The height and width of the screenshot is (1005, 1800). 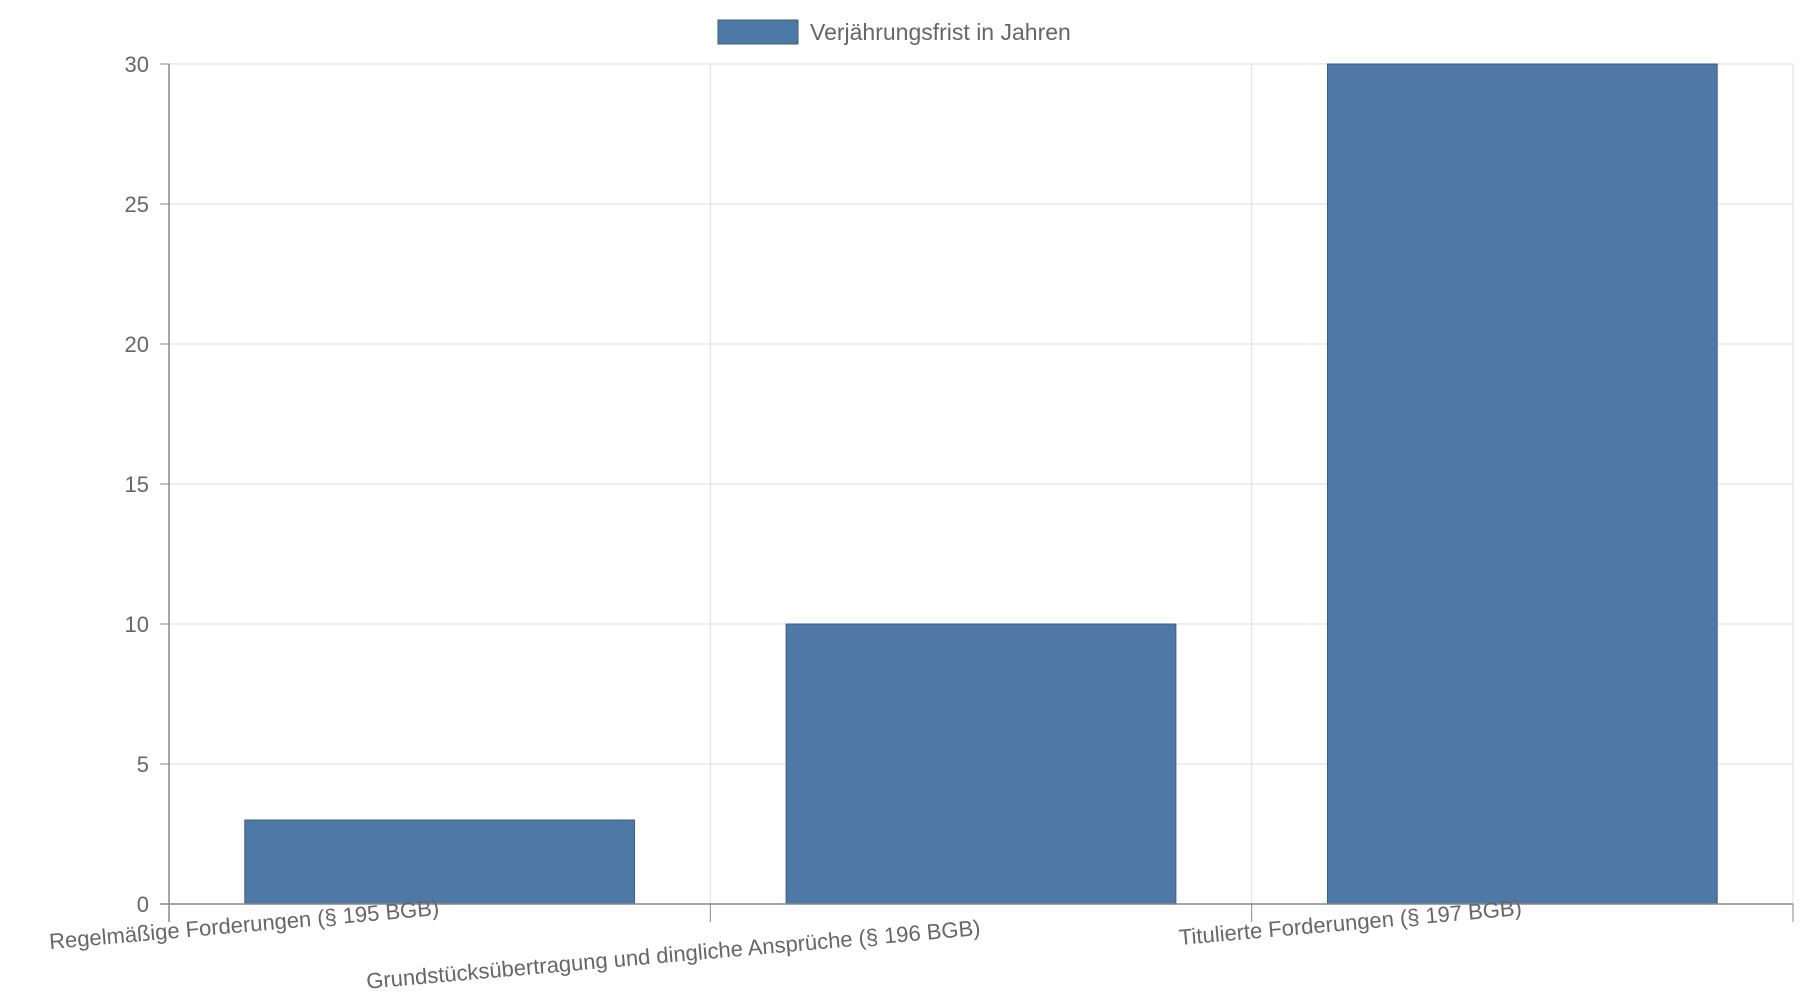 What do you see at coordinates (758, 32) in the screenshot?
I see `legend-swatch` at bounding box center [758, 32].